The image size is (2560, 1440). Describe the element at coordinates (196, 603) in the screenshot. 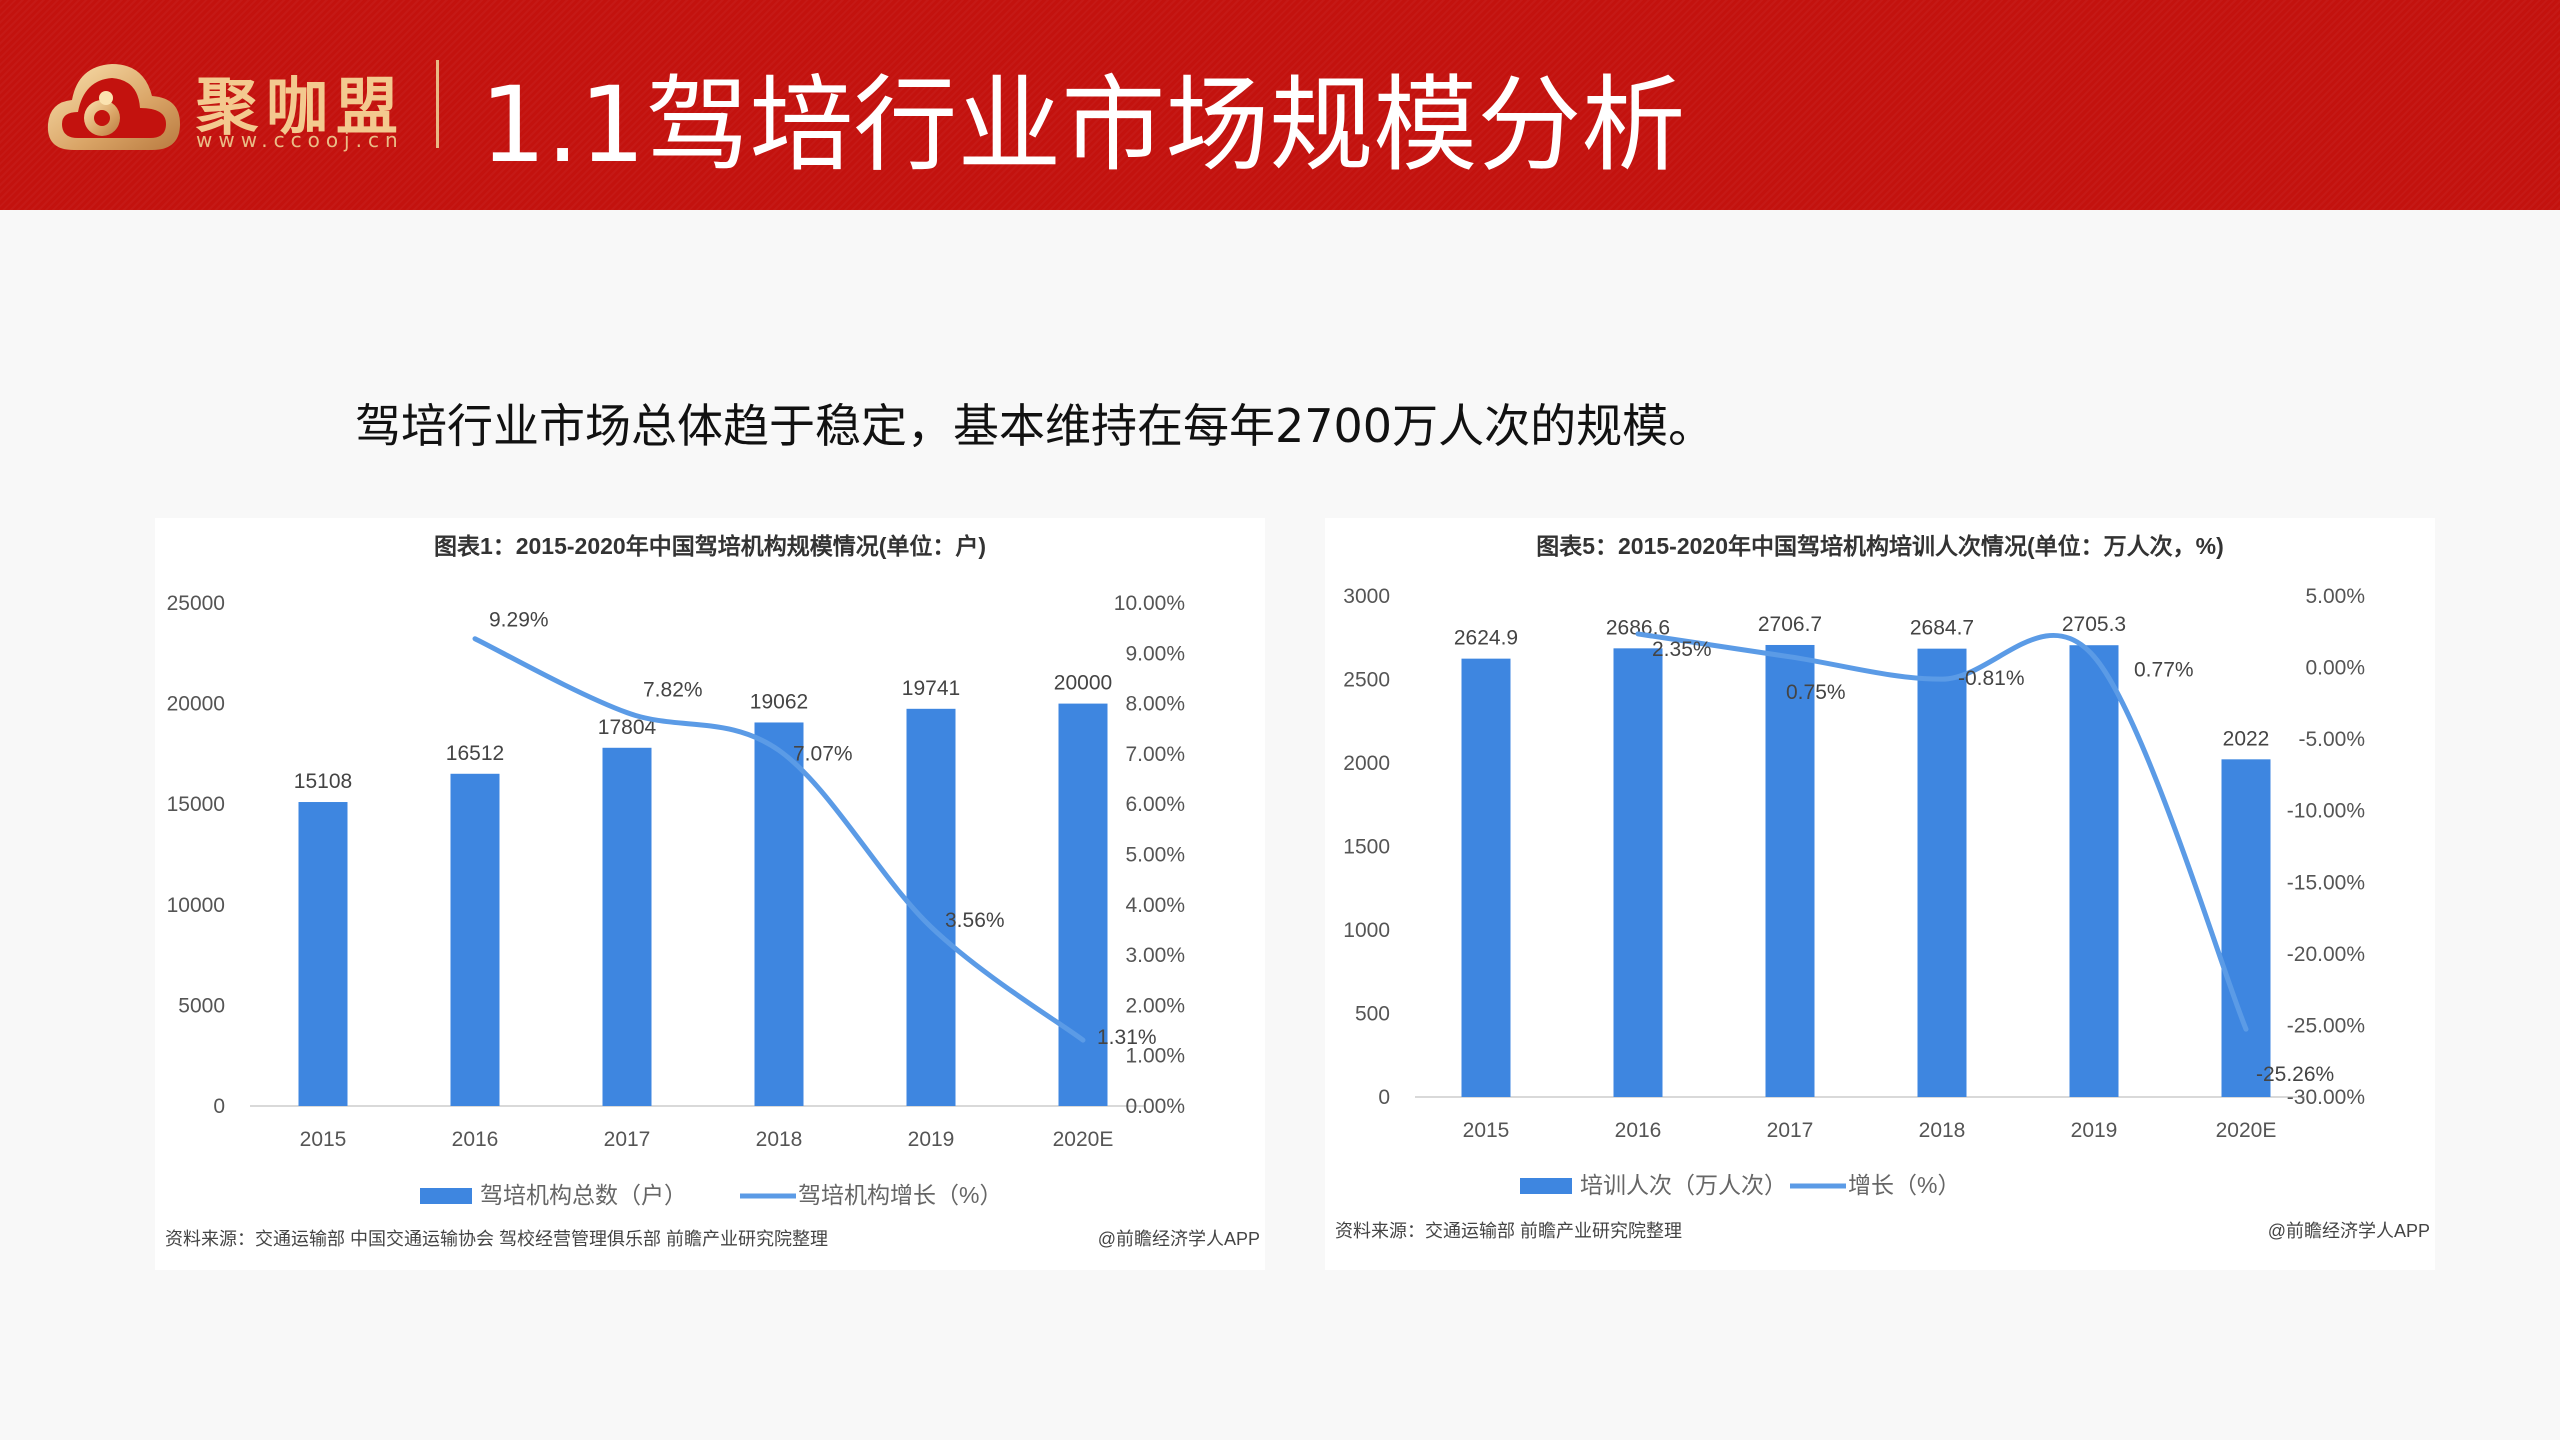

I see `left-axis-tick: 25000` at that location.